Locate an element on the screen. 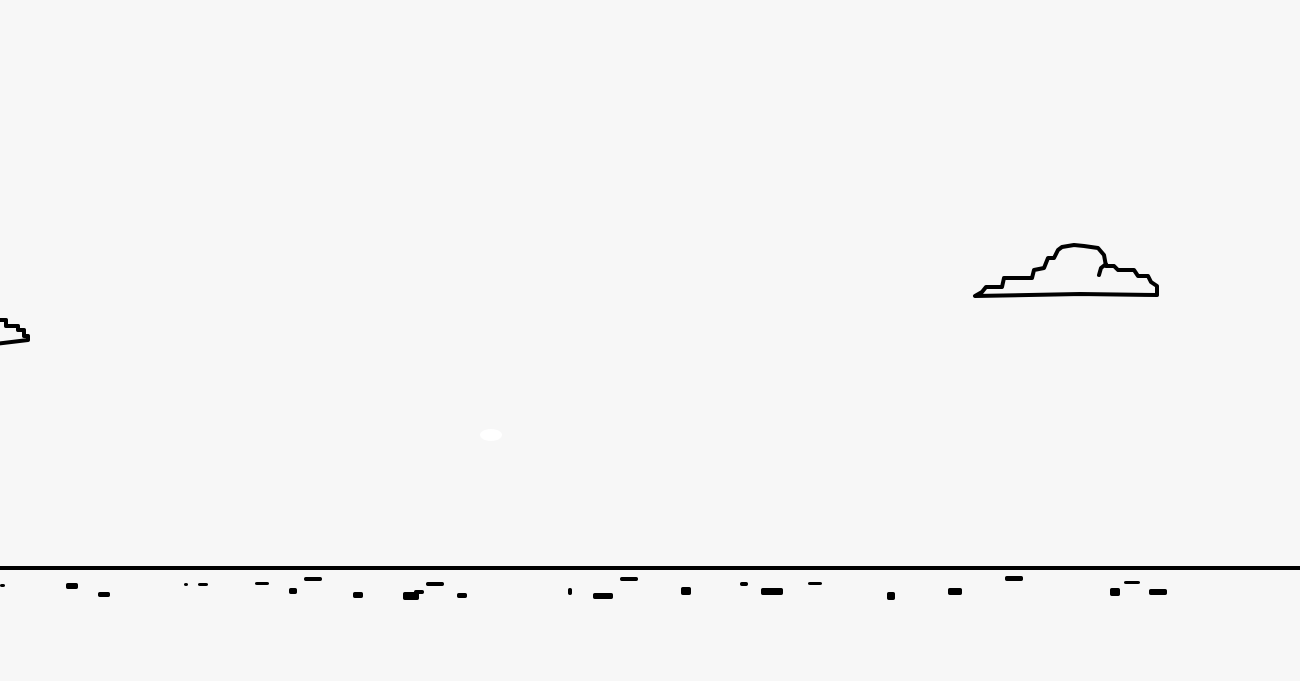 The width and height of the screenshot is (1300, 681). horizon-line is located at coordinates (650, 568).